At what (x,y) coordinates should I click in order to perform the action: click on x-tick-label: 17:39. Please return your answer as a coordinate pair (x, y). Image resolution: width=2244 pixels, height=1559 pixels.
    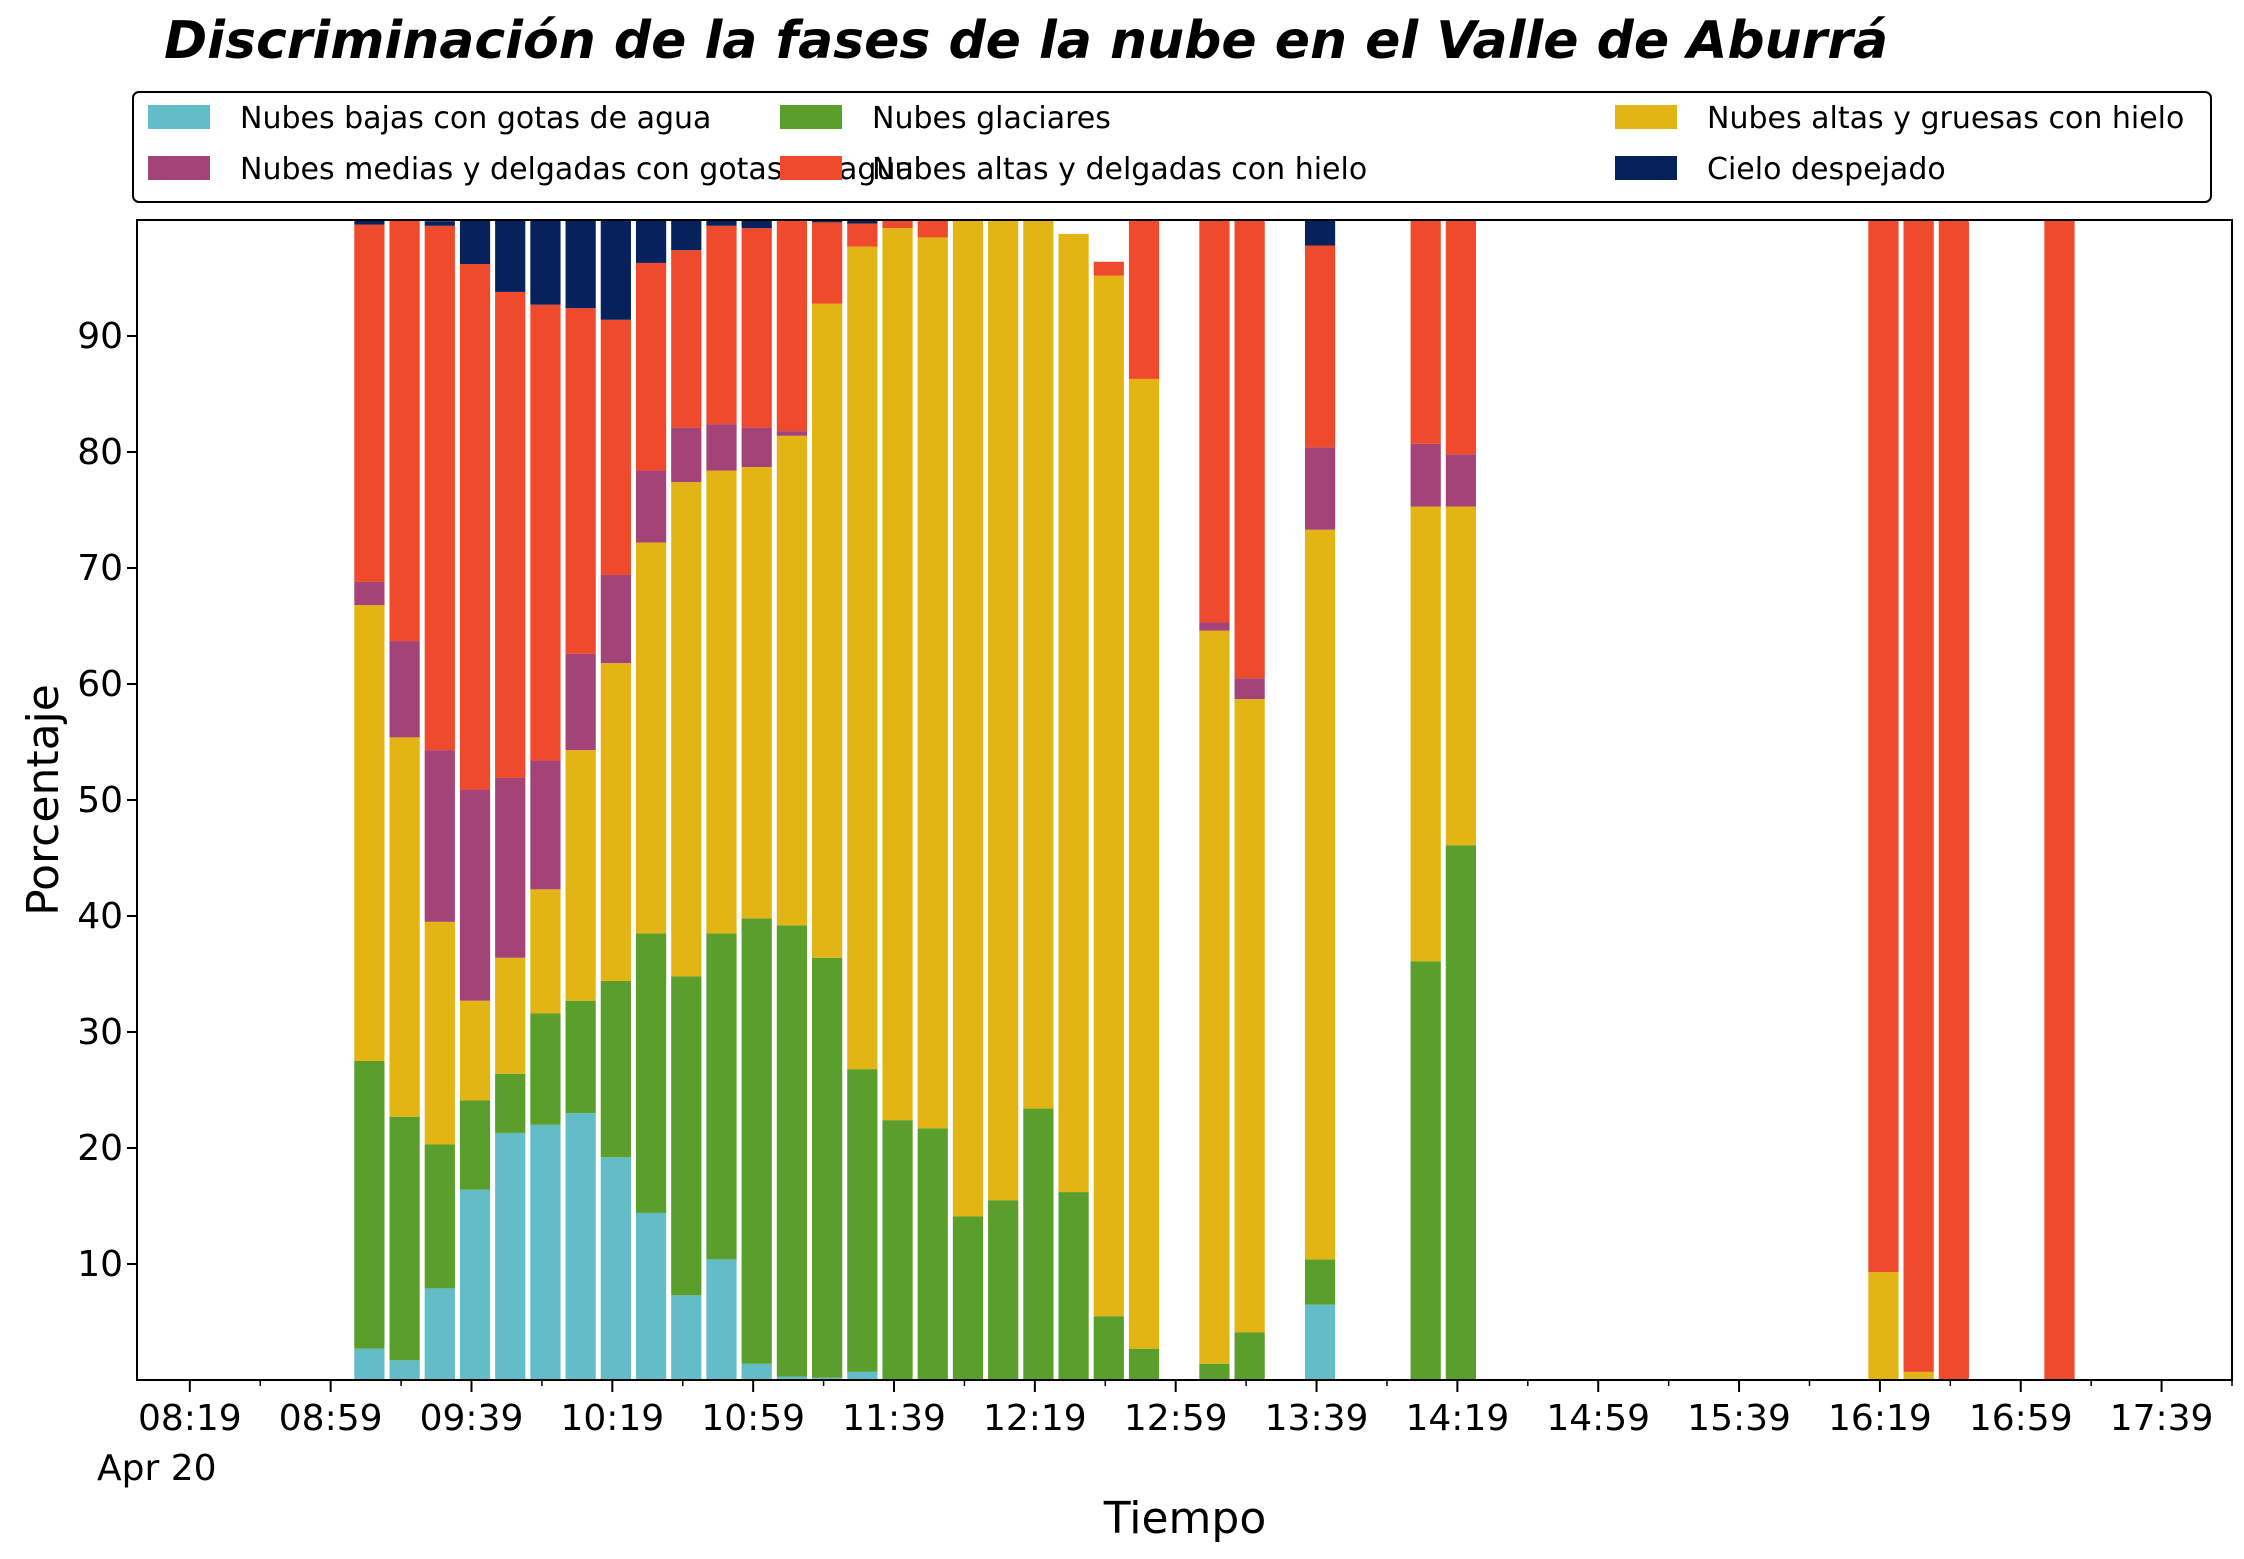
    Looking at the image, I should click on (2162, 1418).